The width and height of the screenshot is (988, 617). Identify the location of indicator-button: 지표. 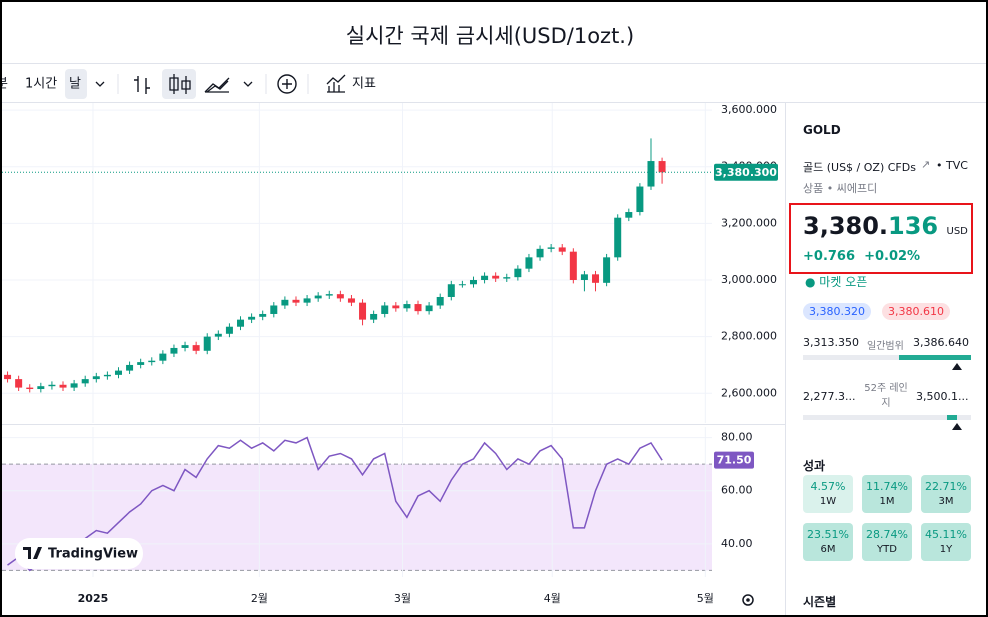
(364, 84).